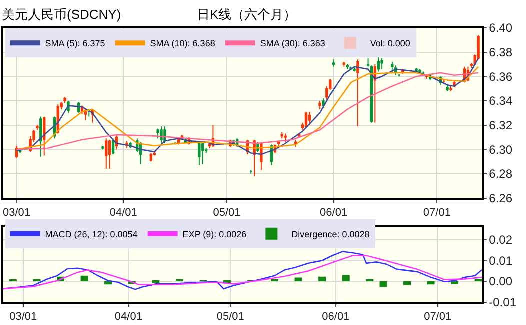 Image resolution: width=526 pixels, height=325 pixels. I want to click on legend-label: Divergence: 0.0028, so click(331, 234).